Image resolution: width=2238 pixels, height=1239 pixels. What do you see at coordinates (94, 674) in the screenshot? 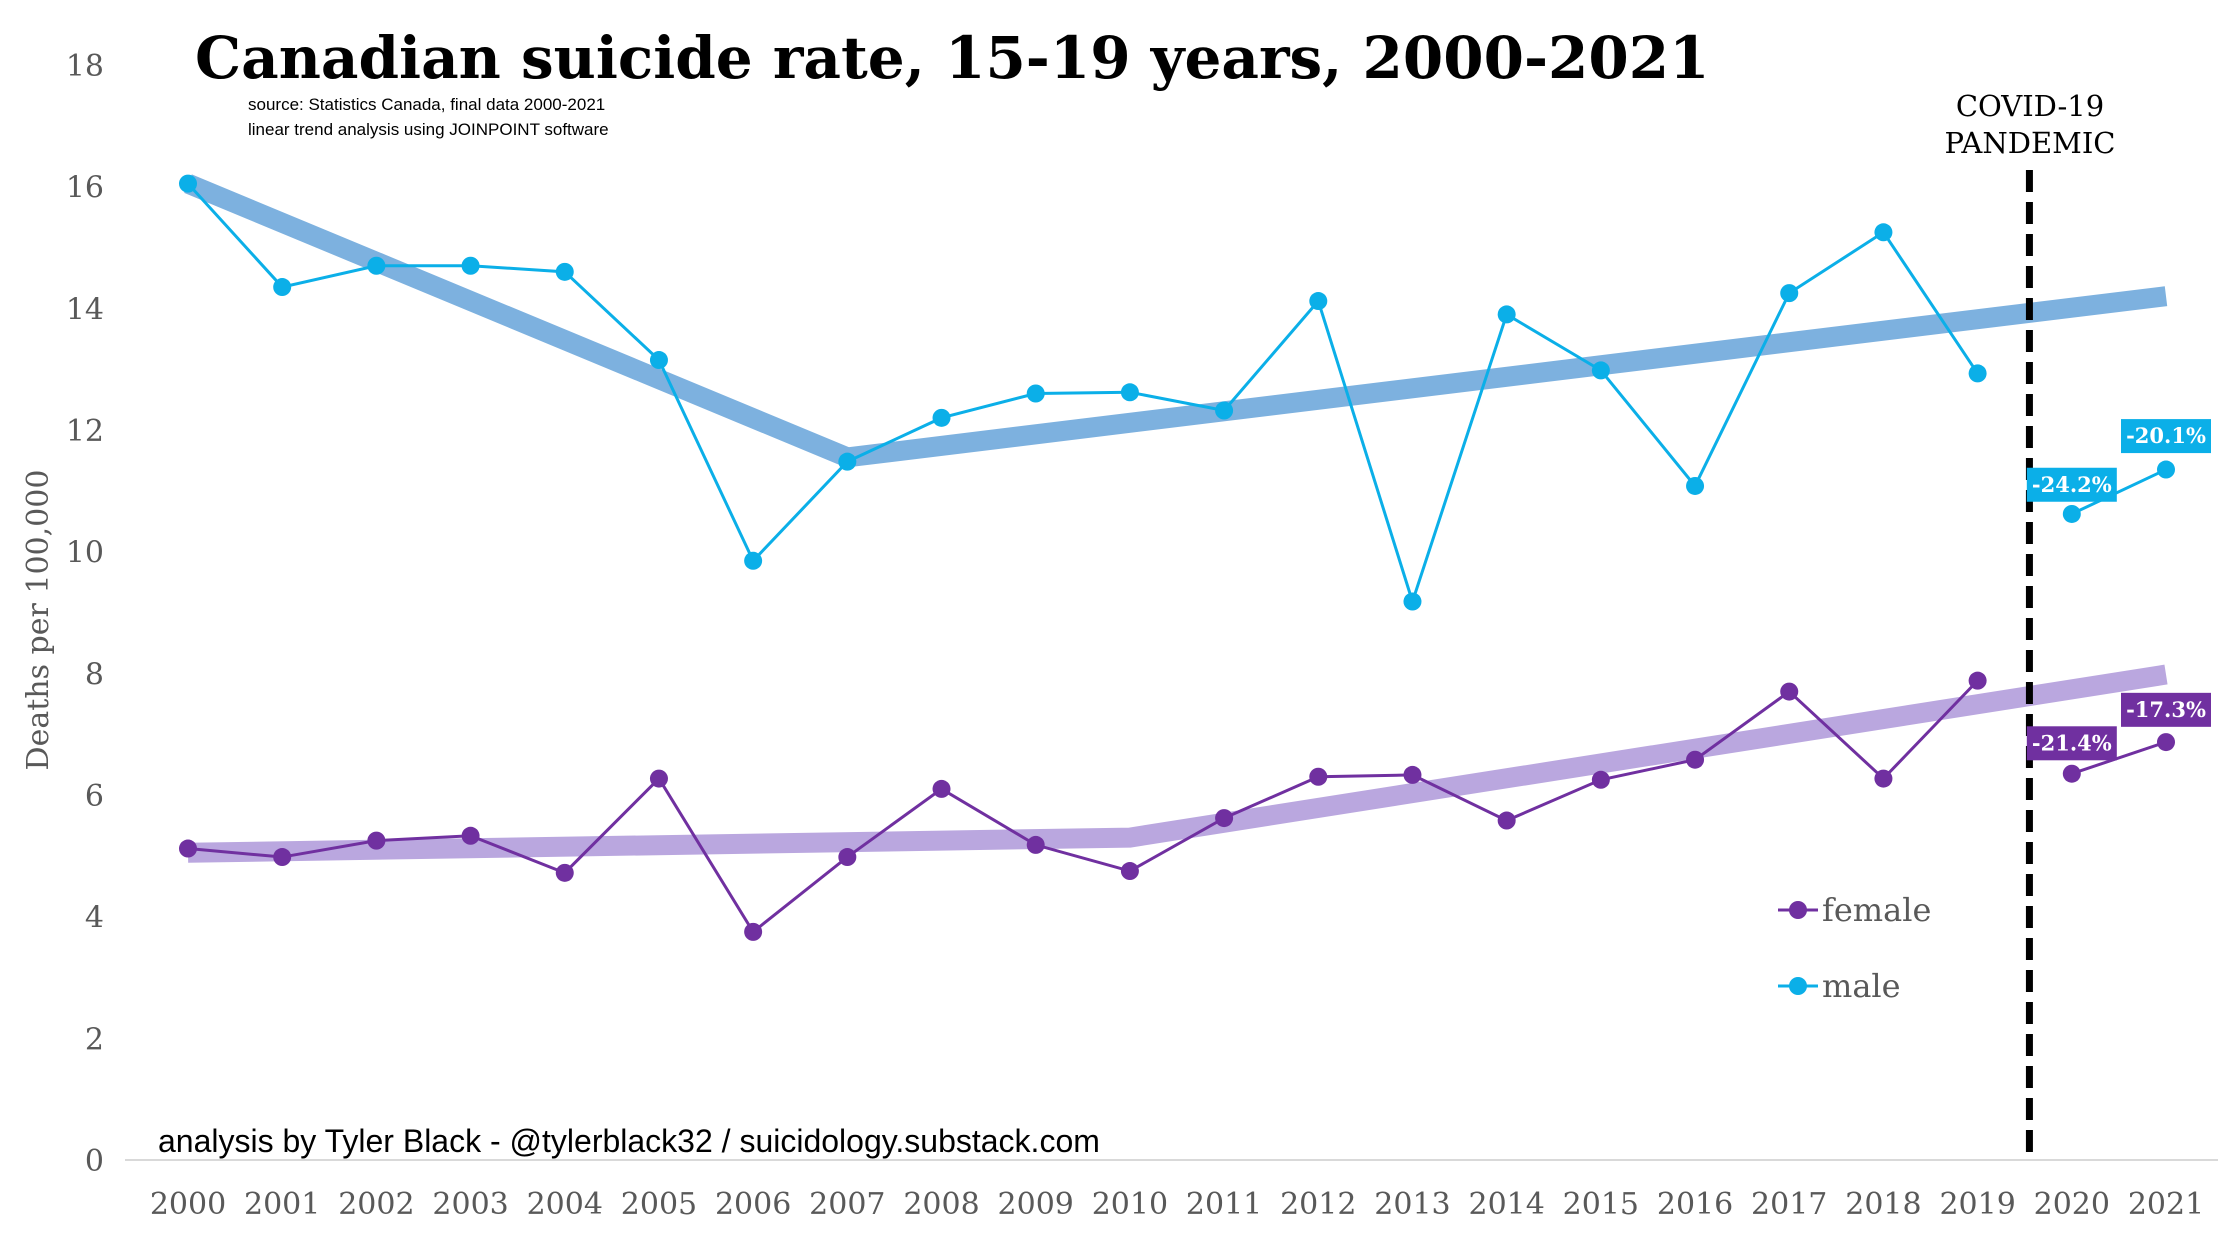
I see `y-tick-label: 8` at bounding box center [94, 674].